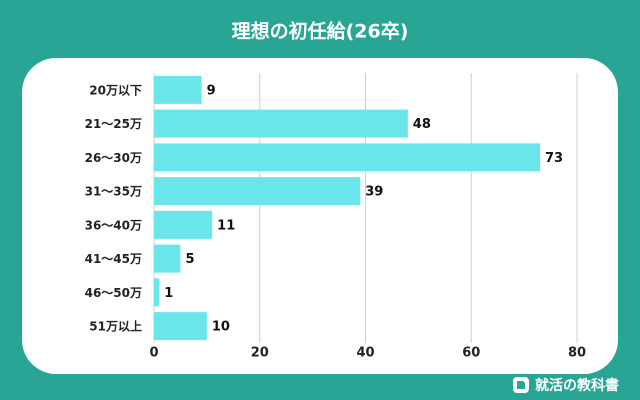 Image resolution: width=640 pixels, height=400 pixels. What do you see at coordinates (422, 124) in the screenshot?
I see `value-label: 48` at bounding box center [422, 124].